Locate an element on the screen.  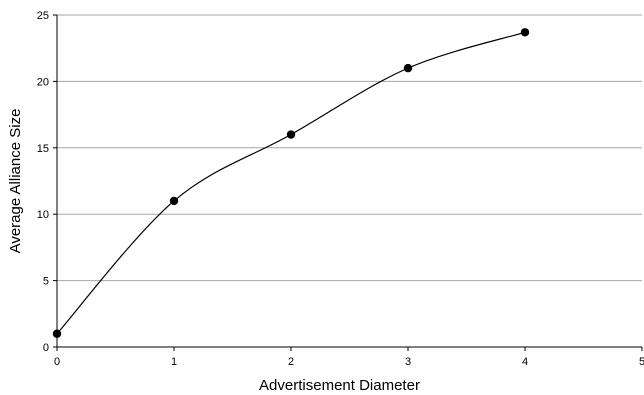
y-tick-label: 20 is located at coordinates (43, 82).